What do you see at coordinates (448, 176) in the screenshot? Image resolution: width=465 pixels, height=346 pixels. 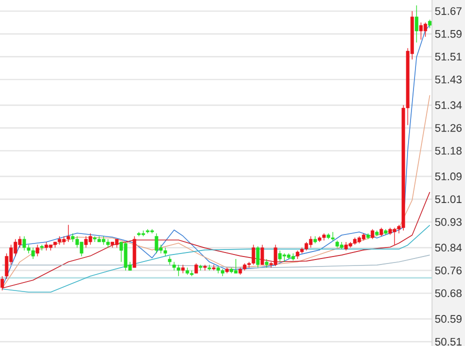 I see `y-tick-label: 51.09` at bounding box center [448, 176].